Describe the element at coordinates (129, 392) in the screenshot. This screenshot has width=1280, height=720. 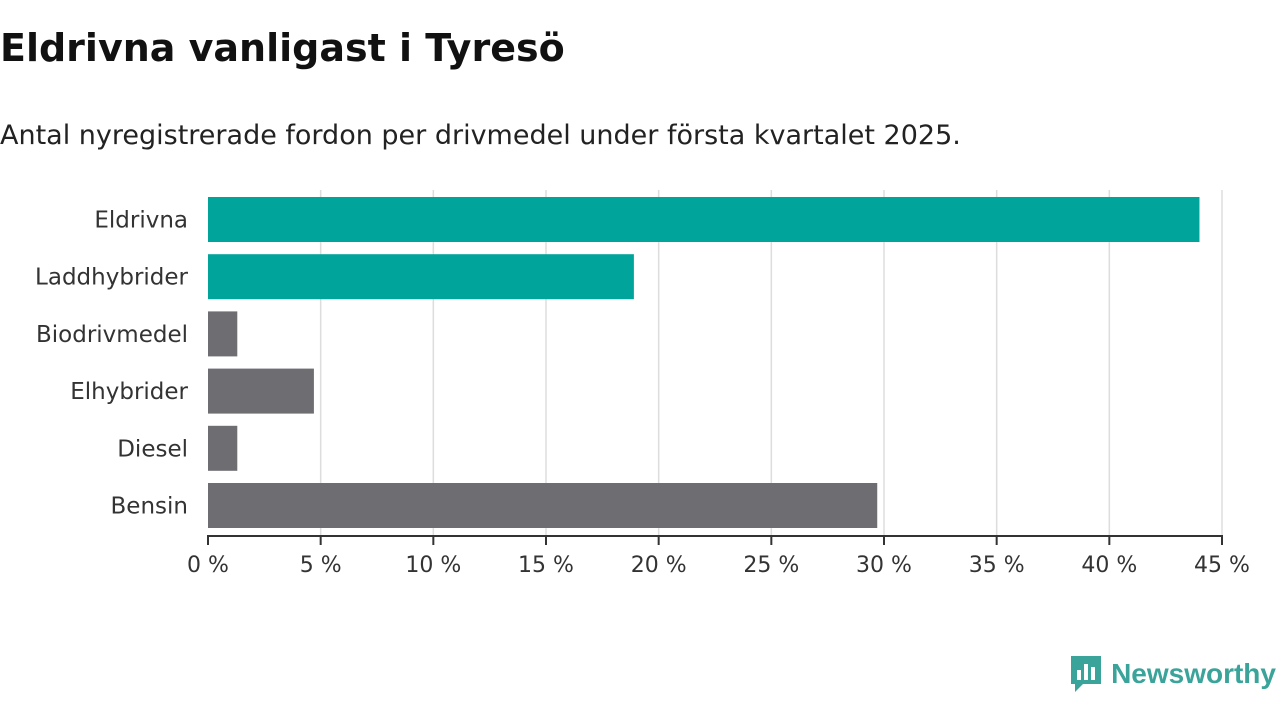
I see `category-label: Elhybrider` at that location.